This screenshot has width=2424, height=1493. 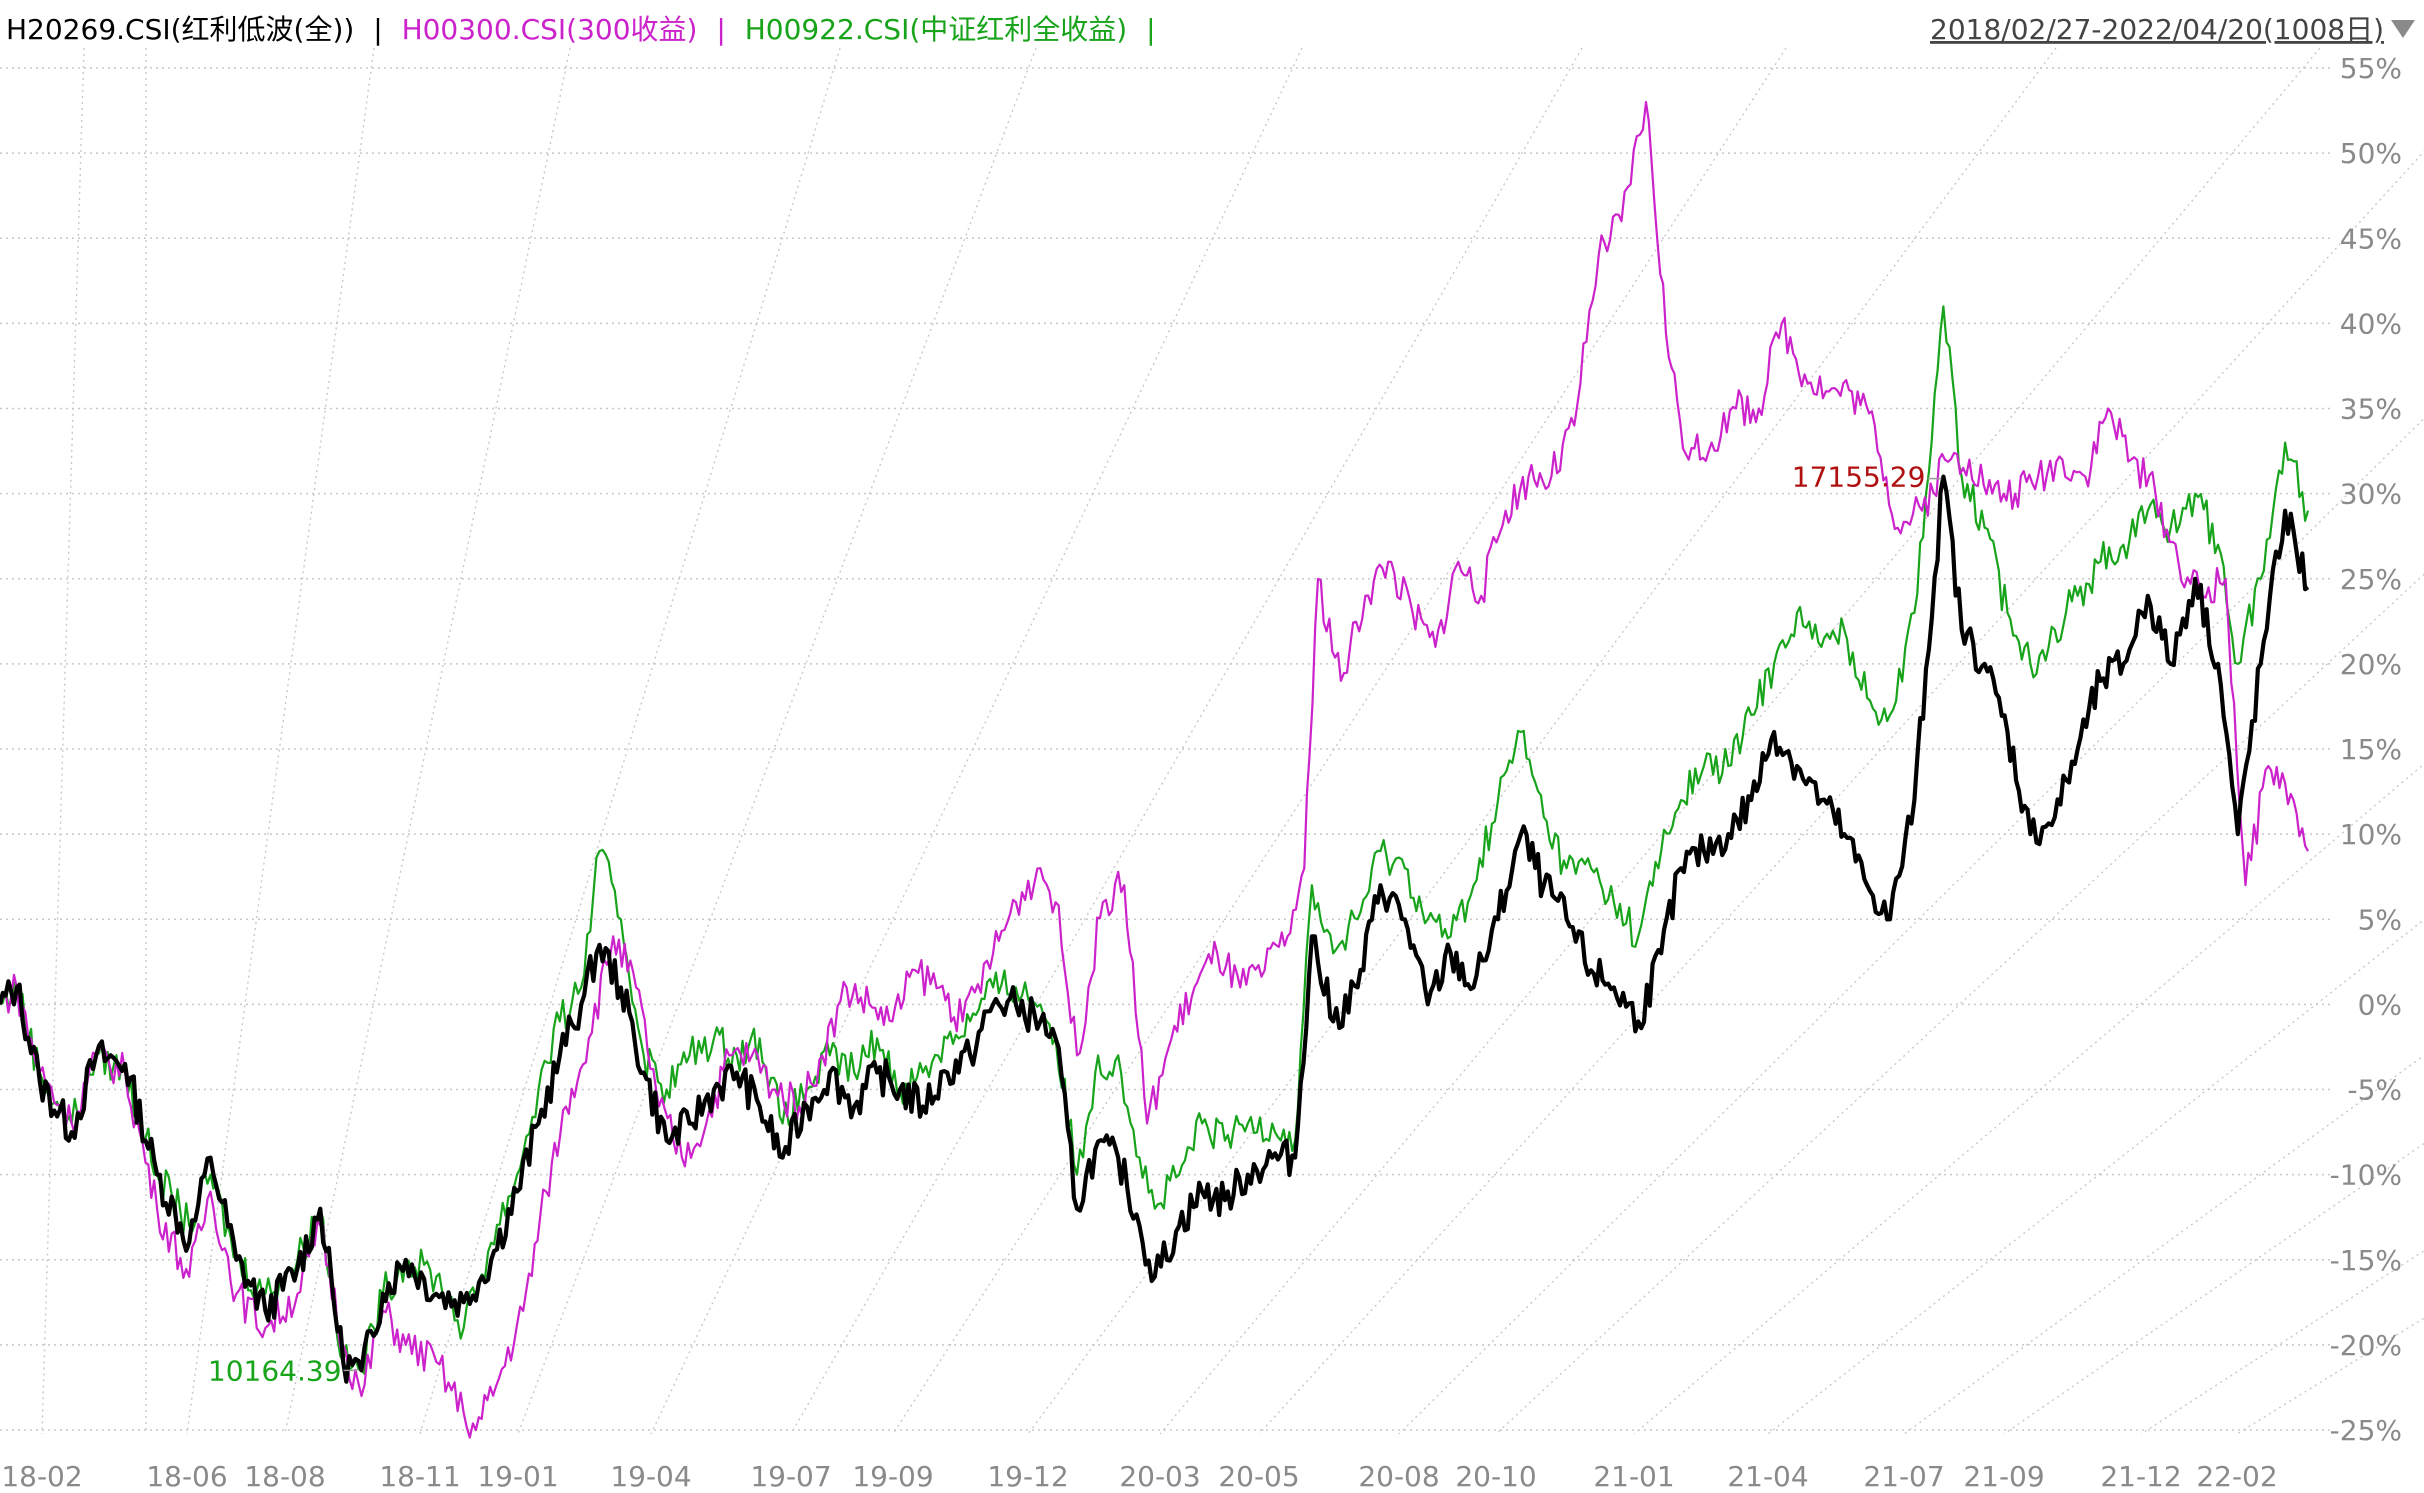 I want to click on y-tick-label: 5%, so click(x=2380, y=919).